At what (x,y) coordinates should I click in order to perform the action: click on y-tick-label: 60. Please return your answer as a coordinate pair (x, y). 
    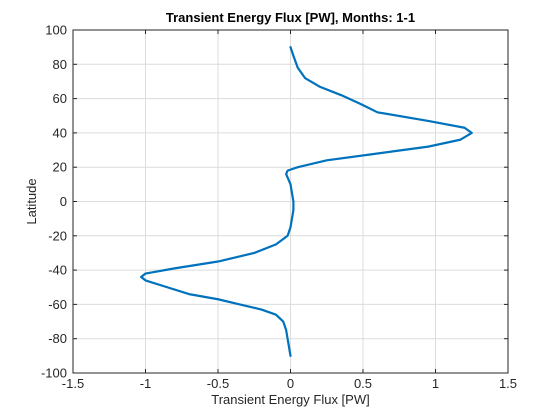
    Looking at the image, I should click on (60, 98).